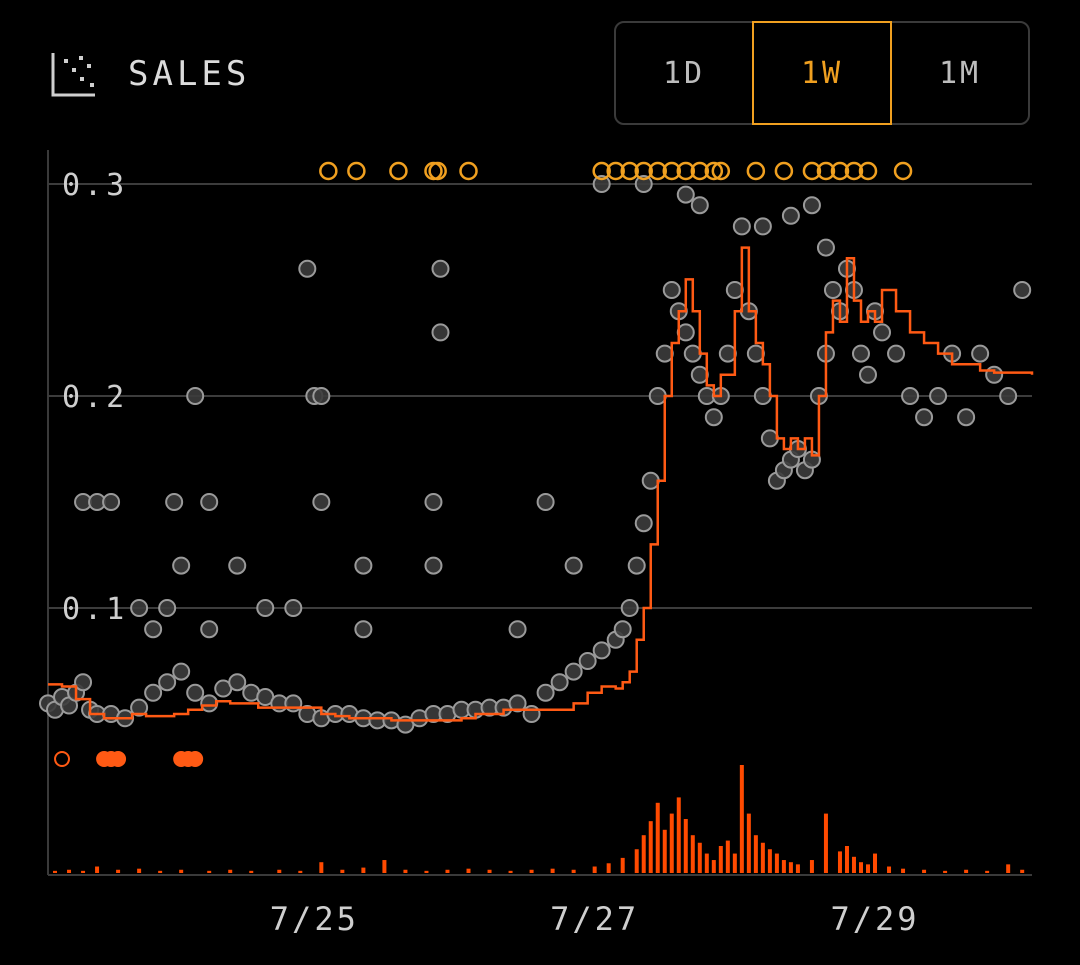 The width and height of the screenshot is (1080, 965). I want to click on x-tick-label: 7/29, so click(874, 919).